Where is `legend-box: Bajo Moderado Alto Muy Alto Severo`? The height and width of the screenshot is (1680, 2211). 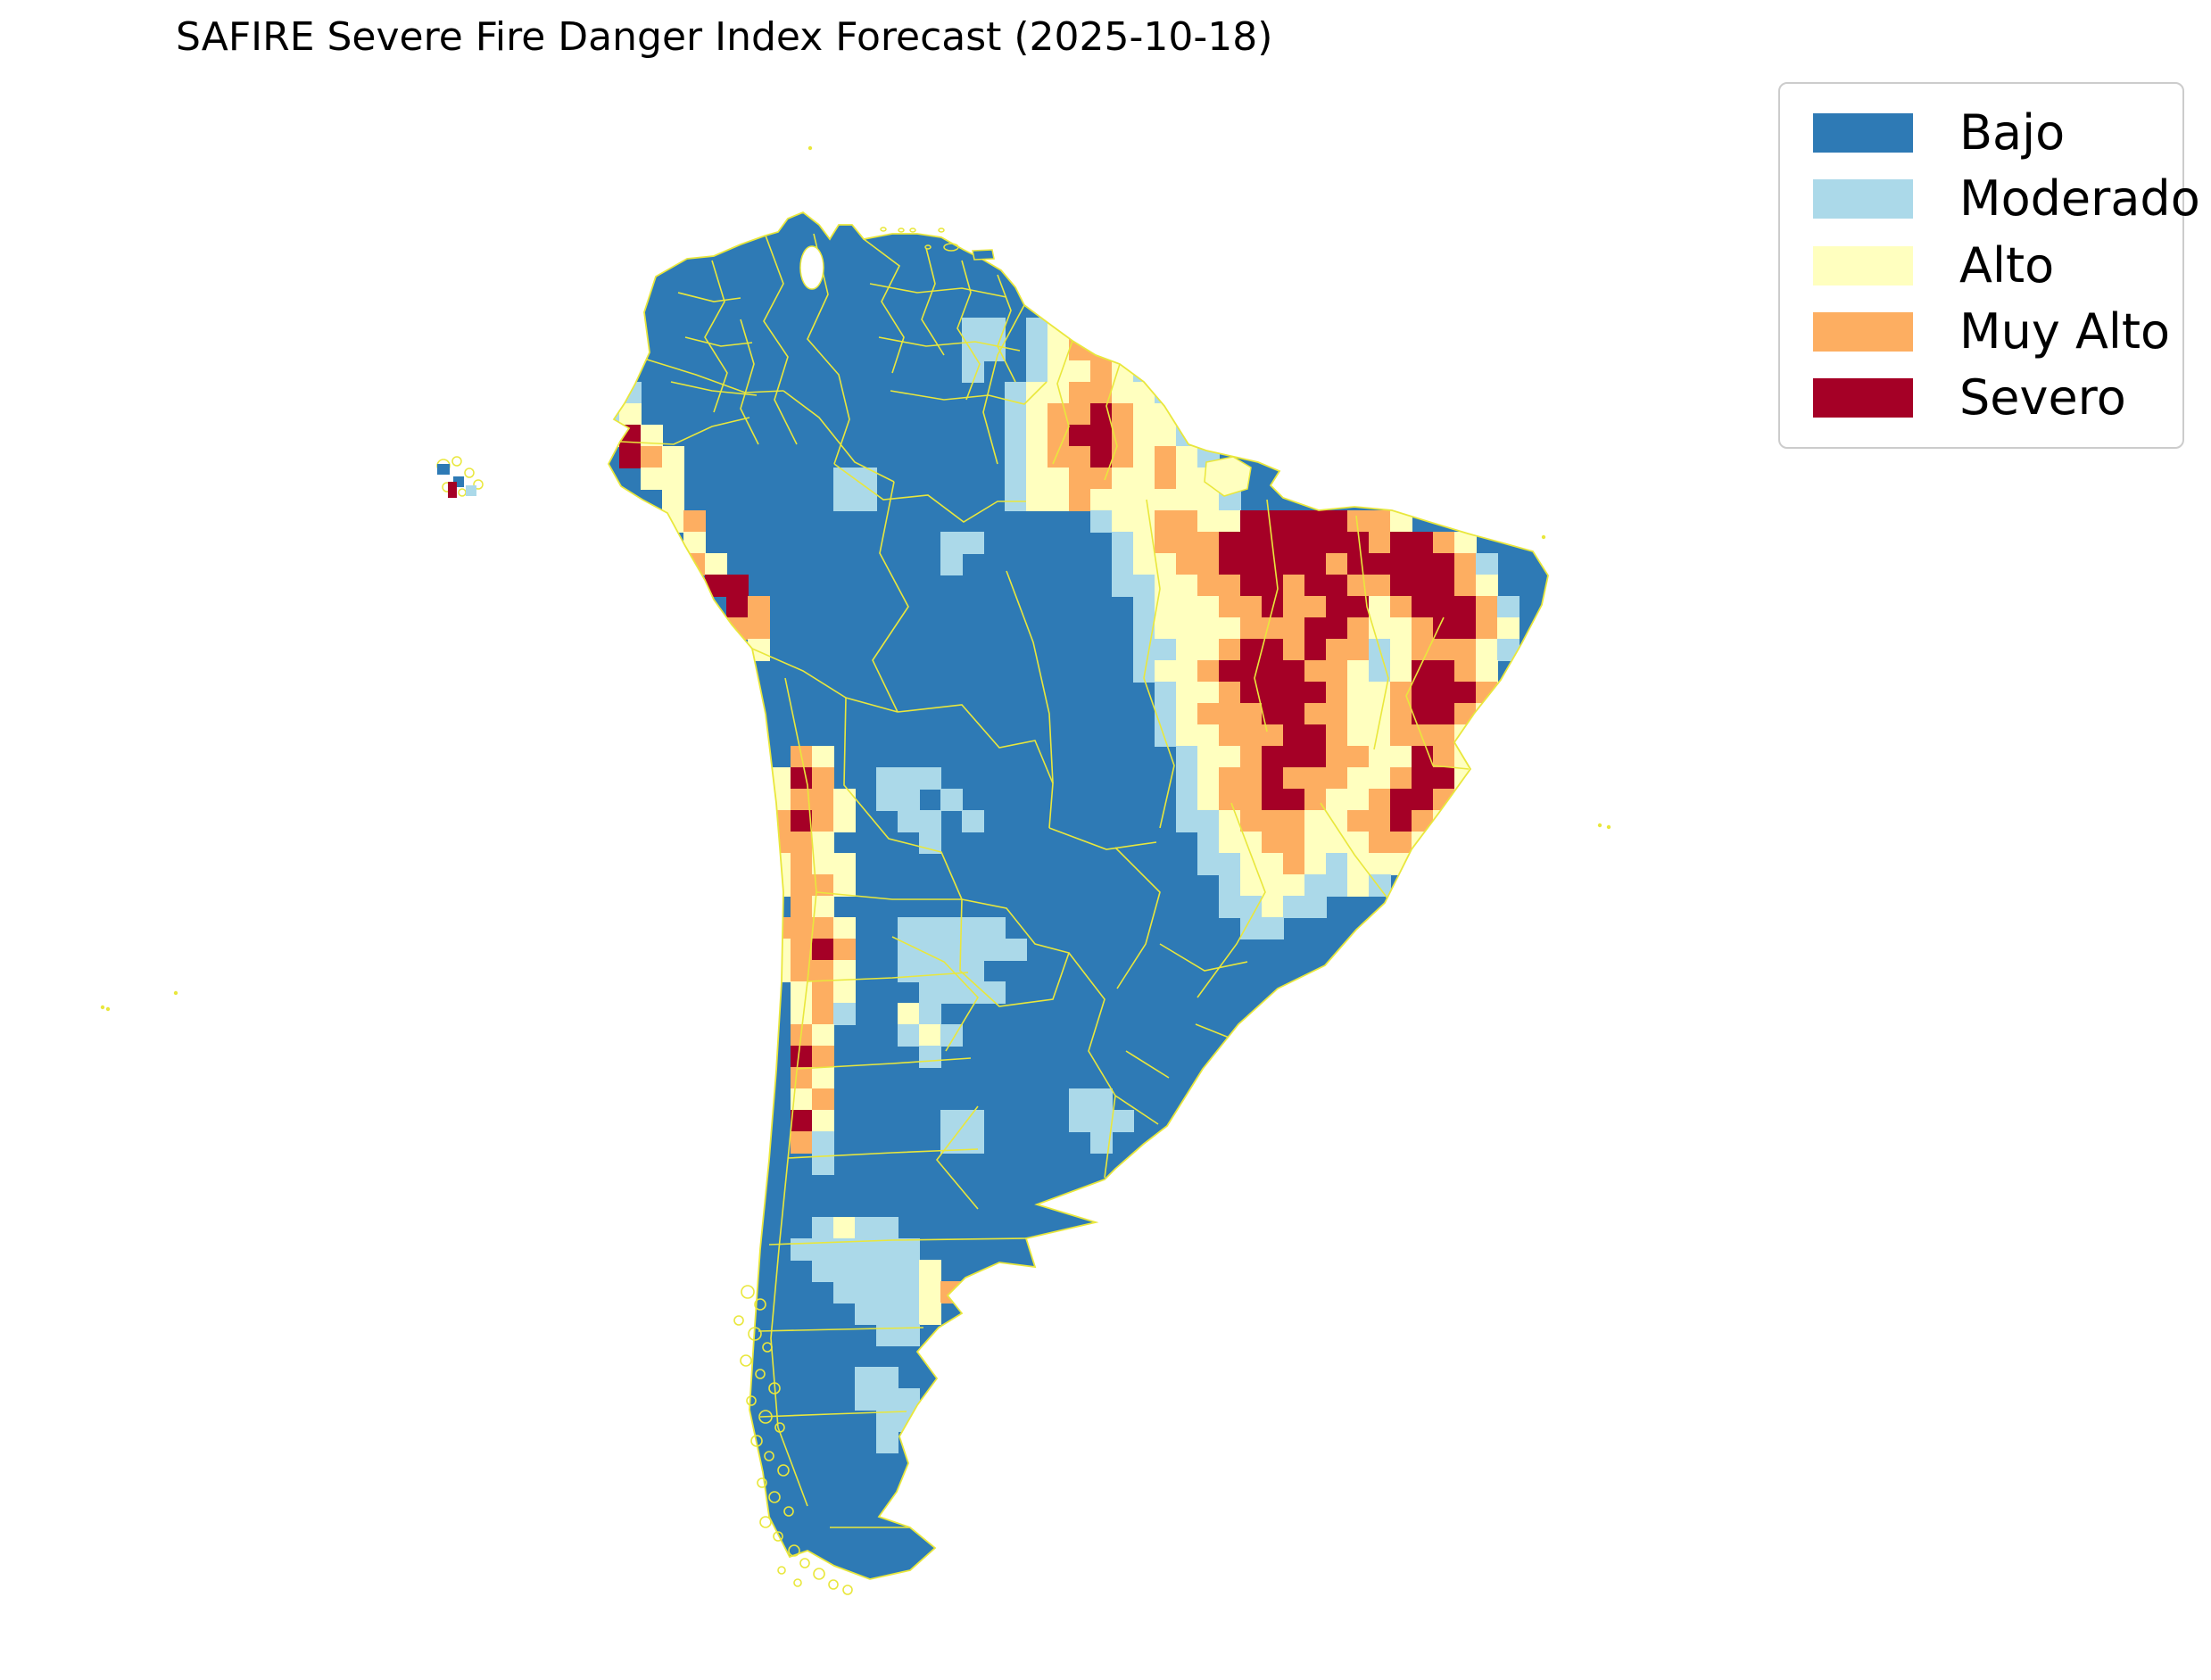 legend-box: Bajo Moderado Alto Muy Alto Severo is located at coordinates (1989, 265).